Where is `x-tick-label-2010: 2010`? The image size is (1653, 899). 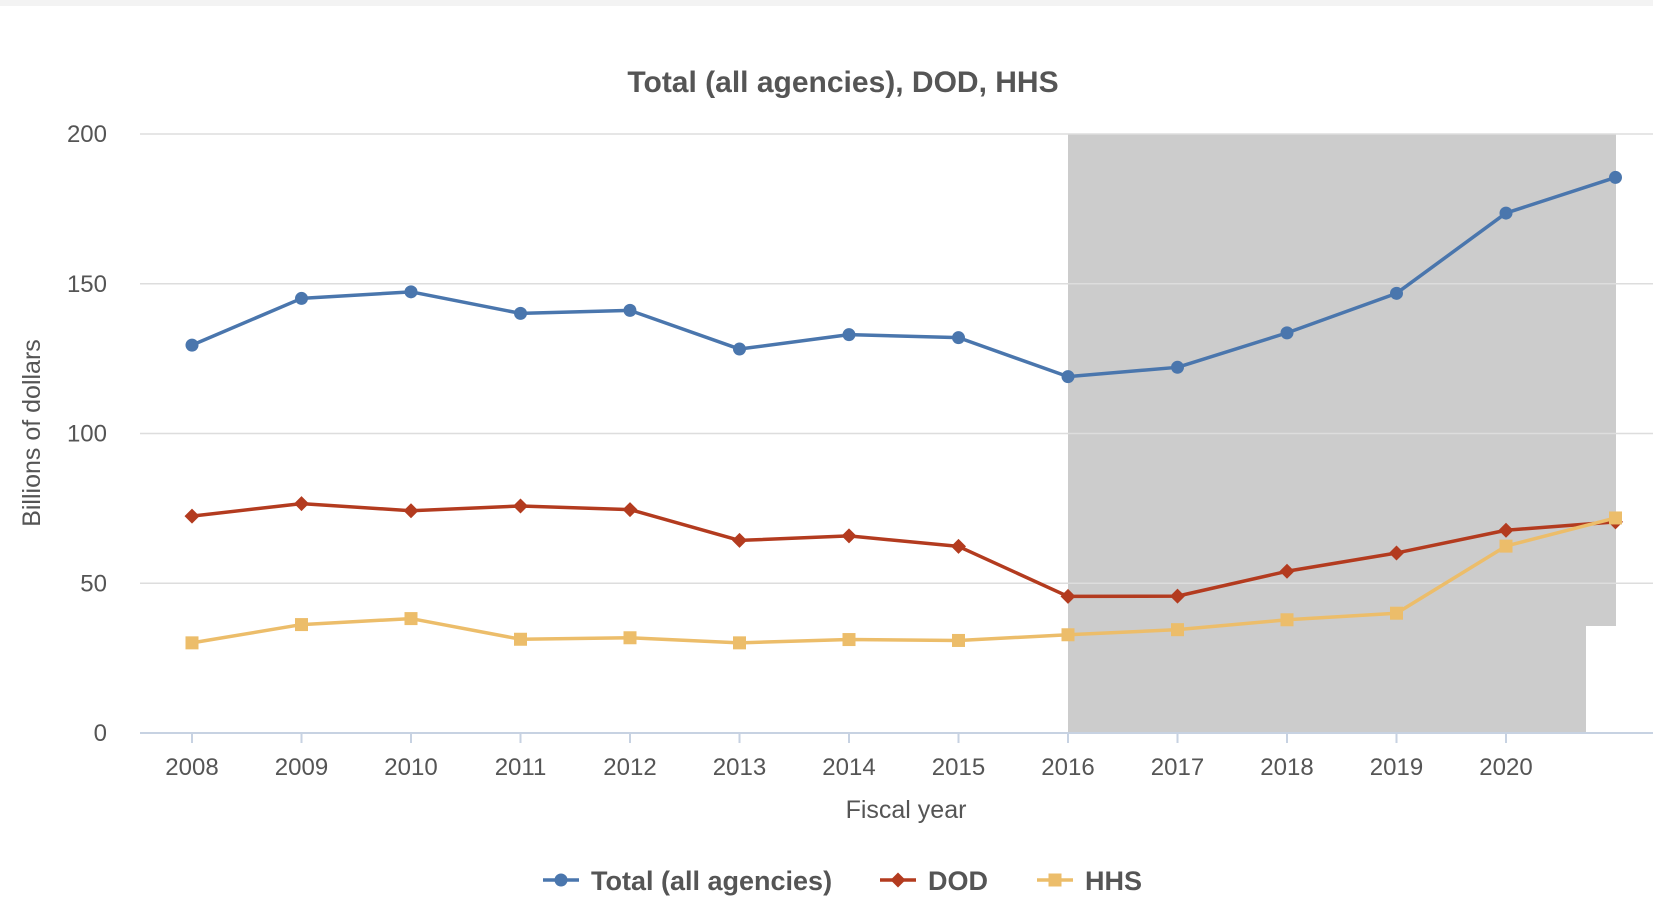
x-tick-label-2010: 2010 is located at coordinates (410, 767).